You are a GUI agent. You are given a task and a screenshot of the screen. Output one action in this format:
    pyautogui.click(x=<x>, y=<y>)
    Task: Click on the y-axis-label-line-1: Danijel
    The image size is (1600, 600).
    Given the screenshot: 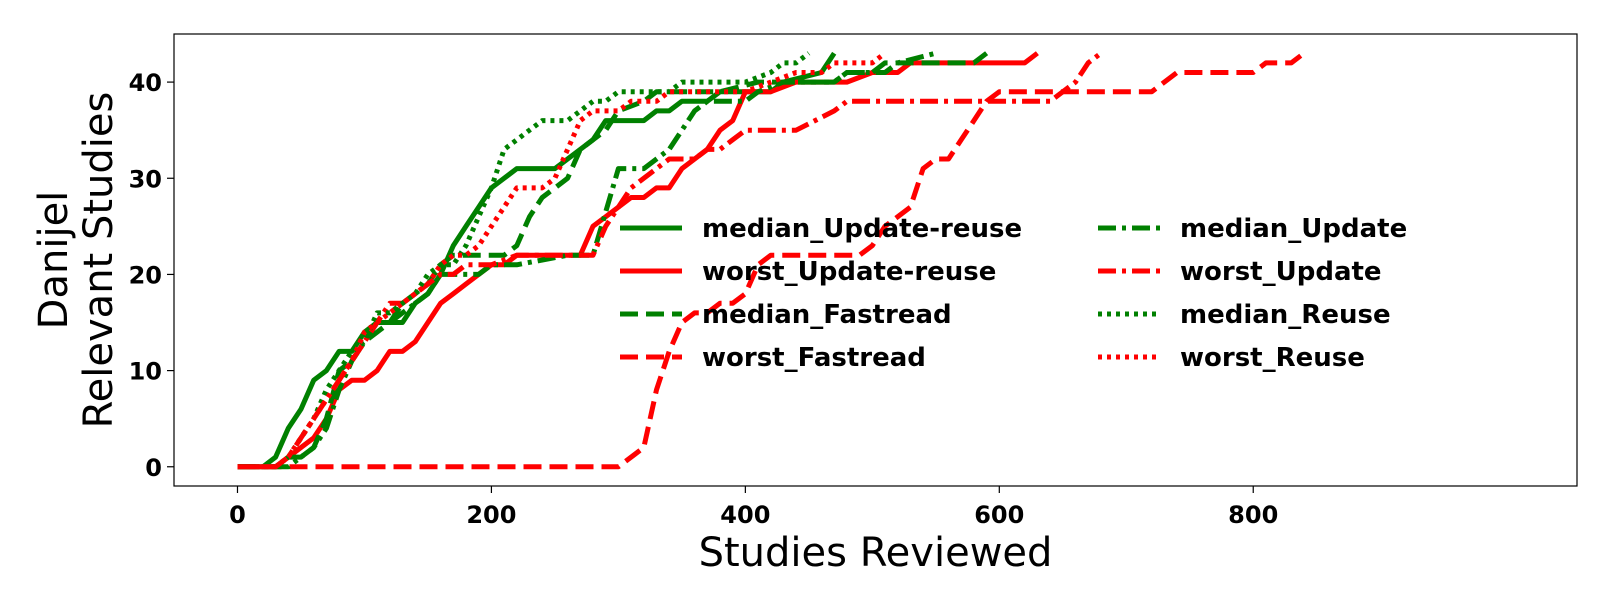 What is the action you would take?
    pyautogui.click(x=54, y=260)
    